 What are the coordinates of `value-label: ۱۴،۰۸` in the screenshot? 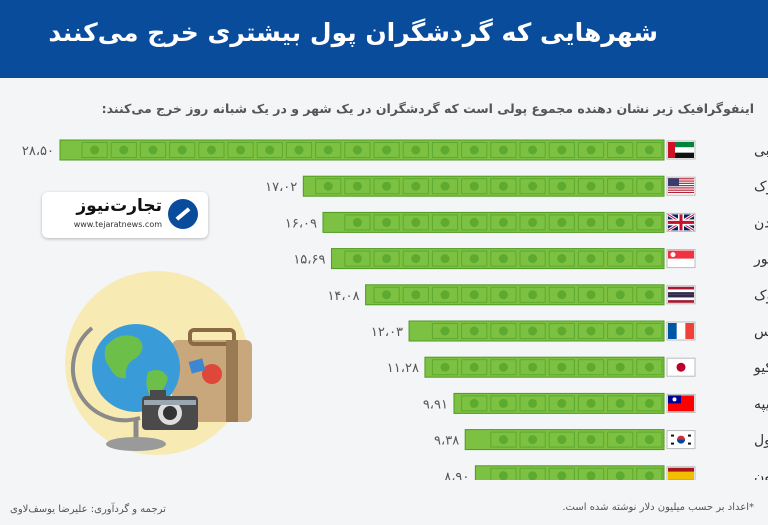 It's located at (343, 296).